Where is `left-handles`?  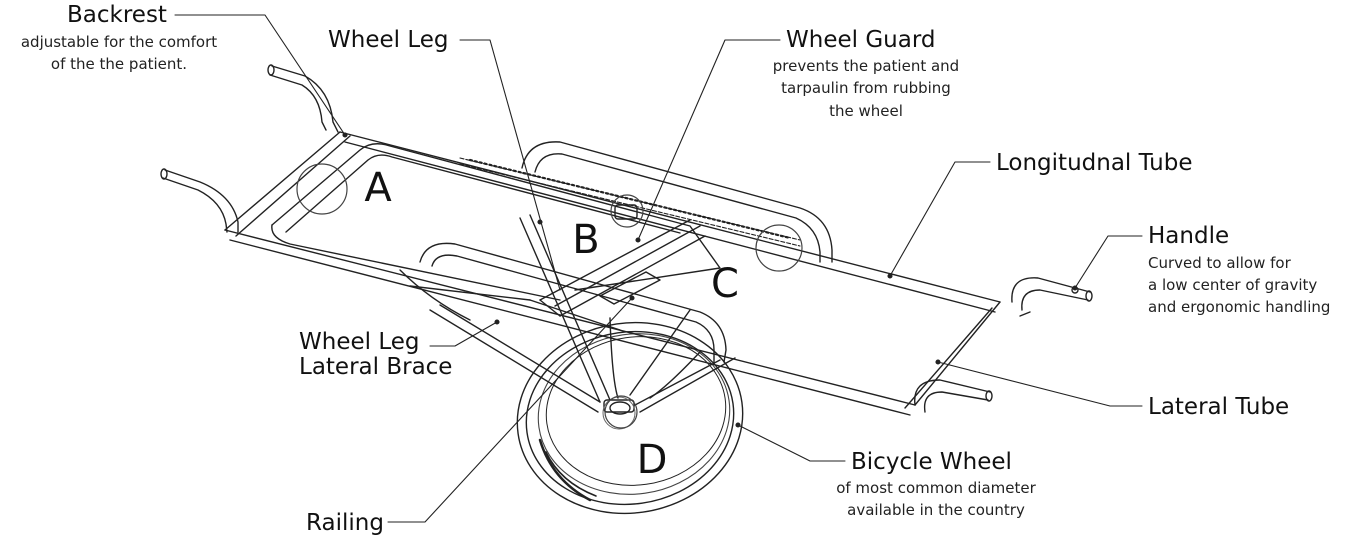
left-handles is located at coordinates (249, 148).